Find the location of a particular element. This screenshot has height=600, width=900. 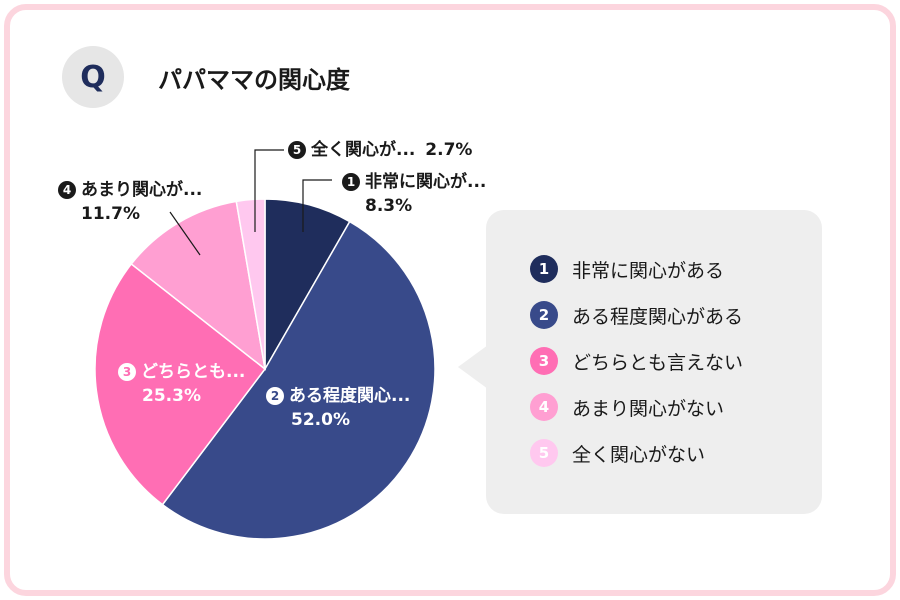

slice-value-3: 25.3% is located at coordinates (171, 396).